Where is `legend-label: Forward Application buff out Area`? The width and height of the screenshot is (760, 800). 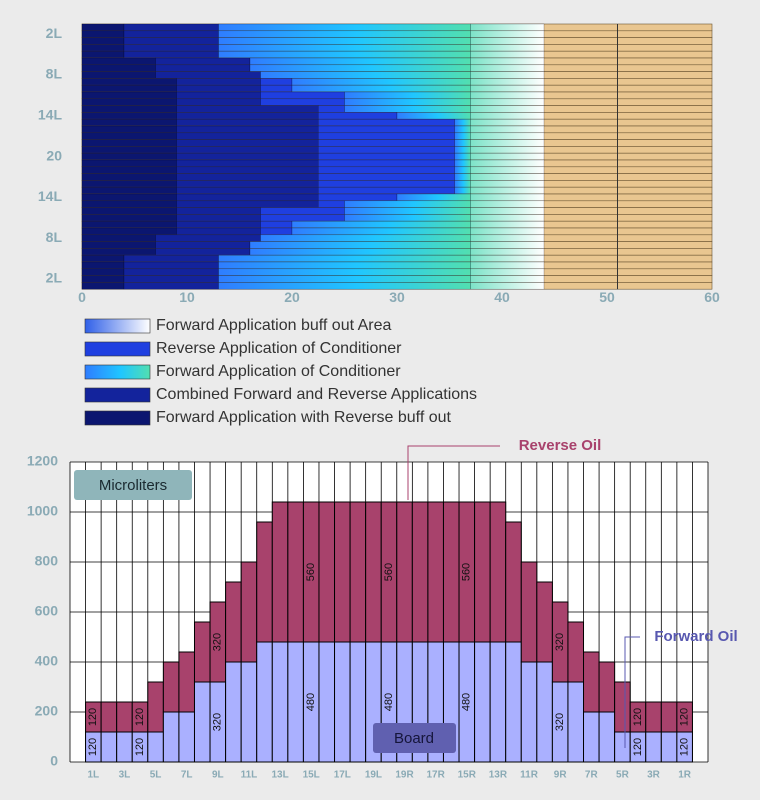 legend-label: Forward Application buff out Area is located at coordinates (274, 325).